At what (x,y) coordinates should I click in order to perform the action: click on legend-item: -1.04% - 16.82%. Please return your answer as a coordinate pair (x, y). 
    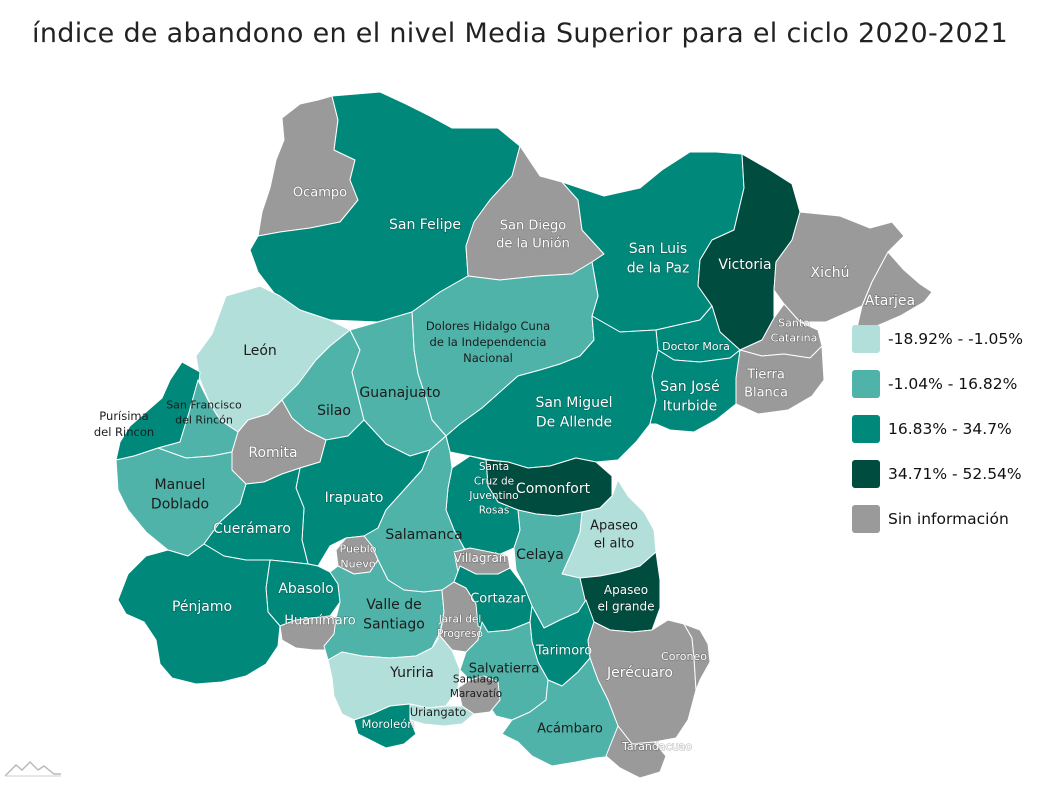
    Looking at the image, I should click on (937, 384).